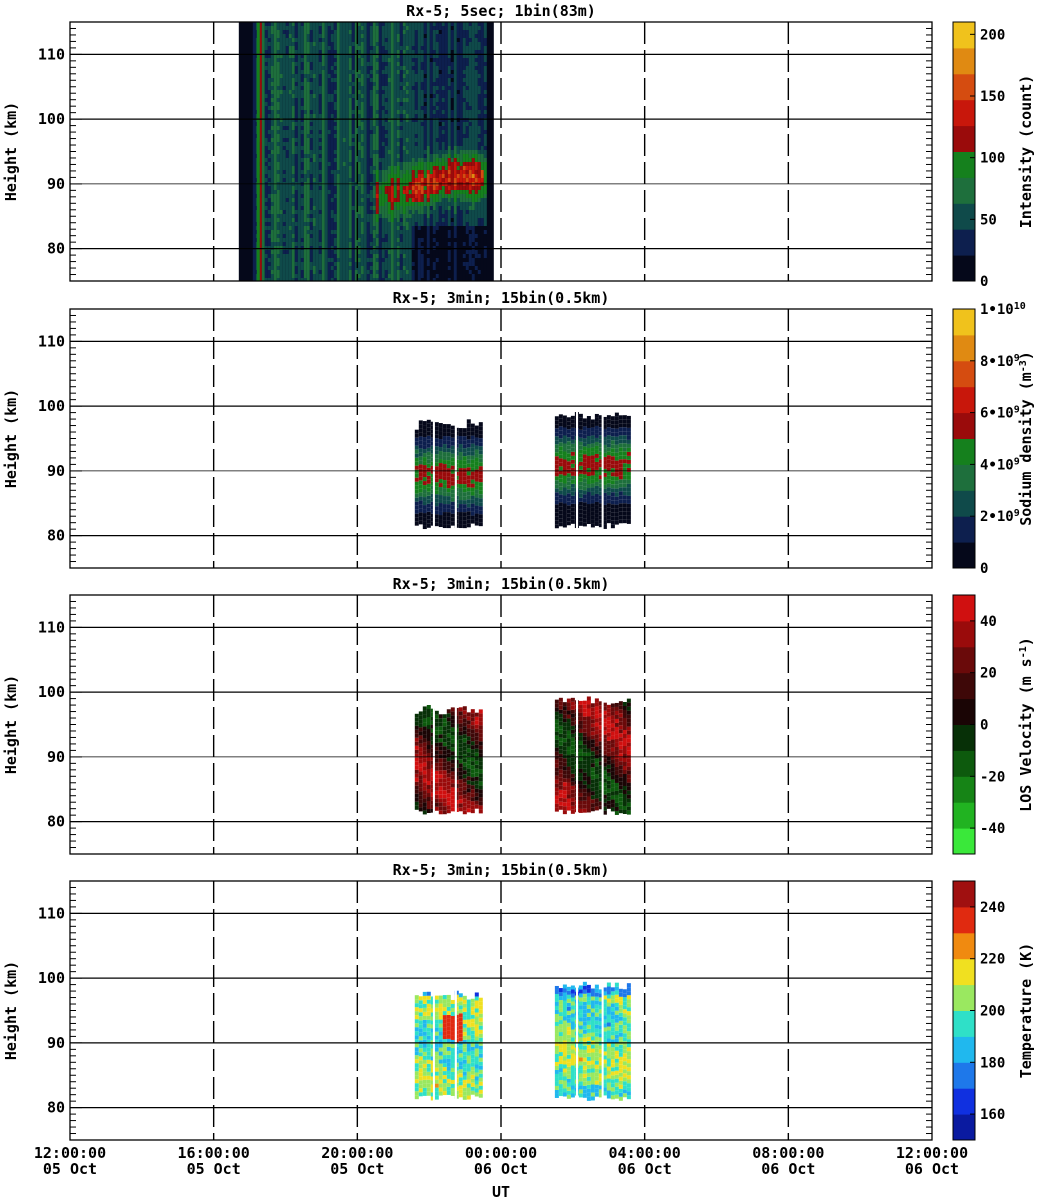 This screenshot has height=1200, width=1062. I want to click on colorbar-tick-label: 160, so click(992, 1115).